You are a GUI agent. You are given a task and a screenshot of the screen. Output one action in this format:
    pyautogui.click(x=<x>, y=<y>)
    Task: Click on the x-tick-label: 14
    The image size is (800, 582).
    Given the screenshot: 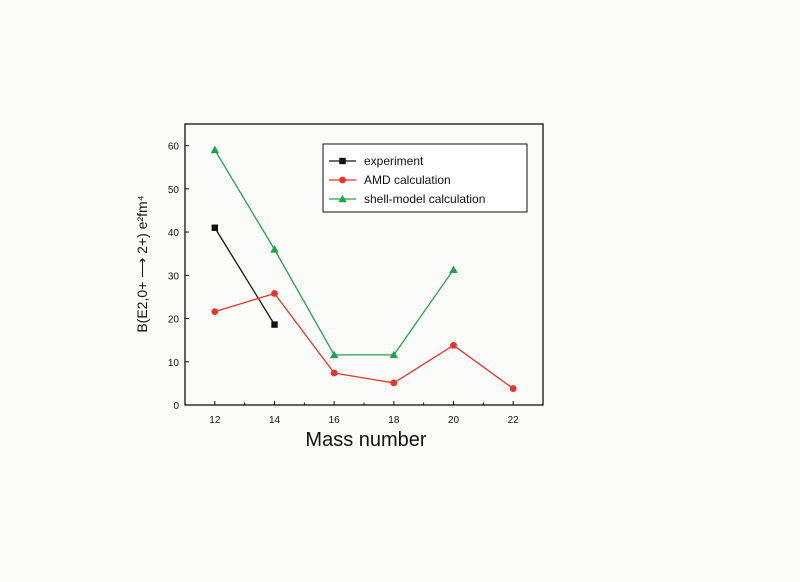 What is the action you would take?
    pyautogui.click(x=275, y=420)
    